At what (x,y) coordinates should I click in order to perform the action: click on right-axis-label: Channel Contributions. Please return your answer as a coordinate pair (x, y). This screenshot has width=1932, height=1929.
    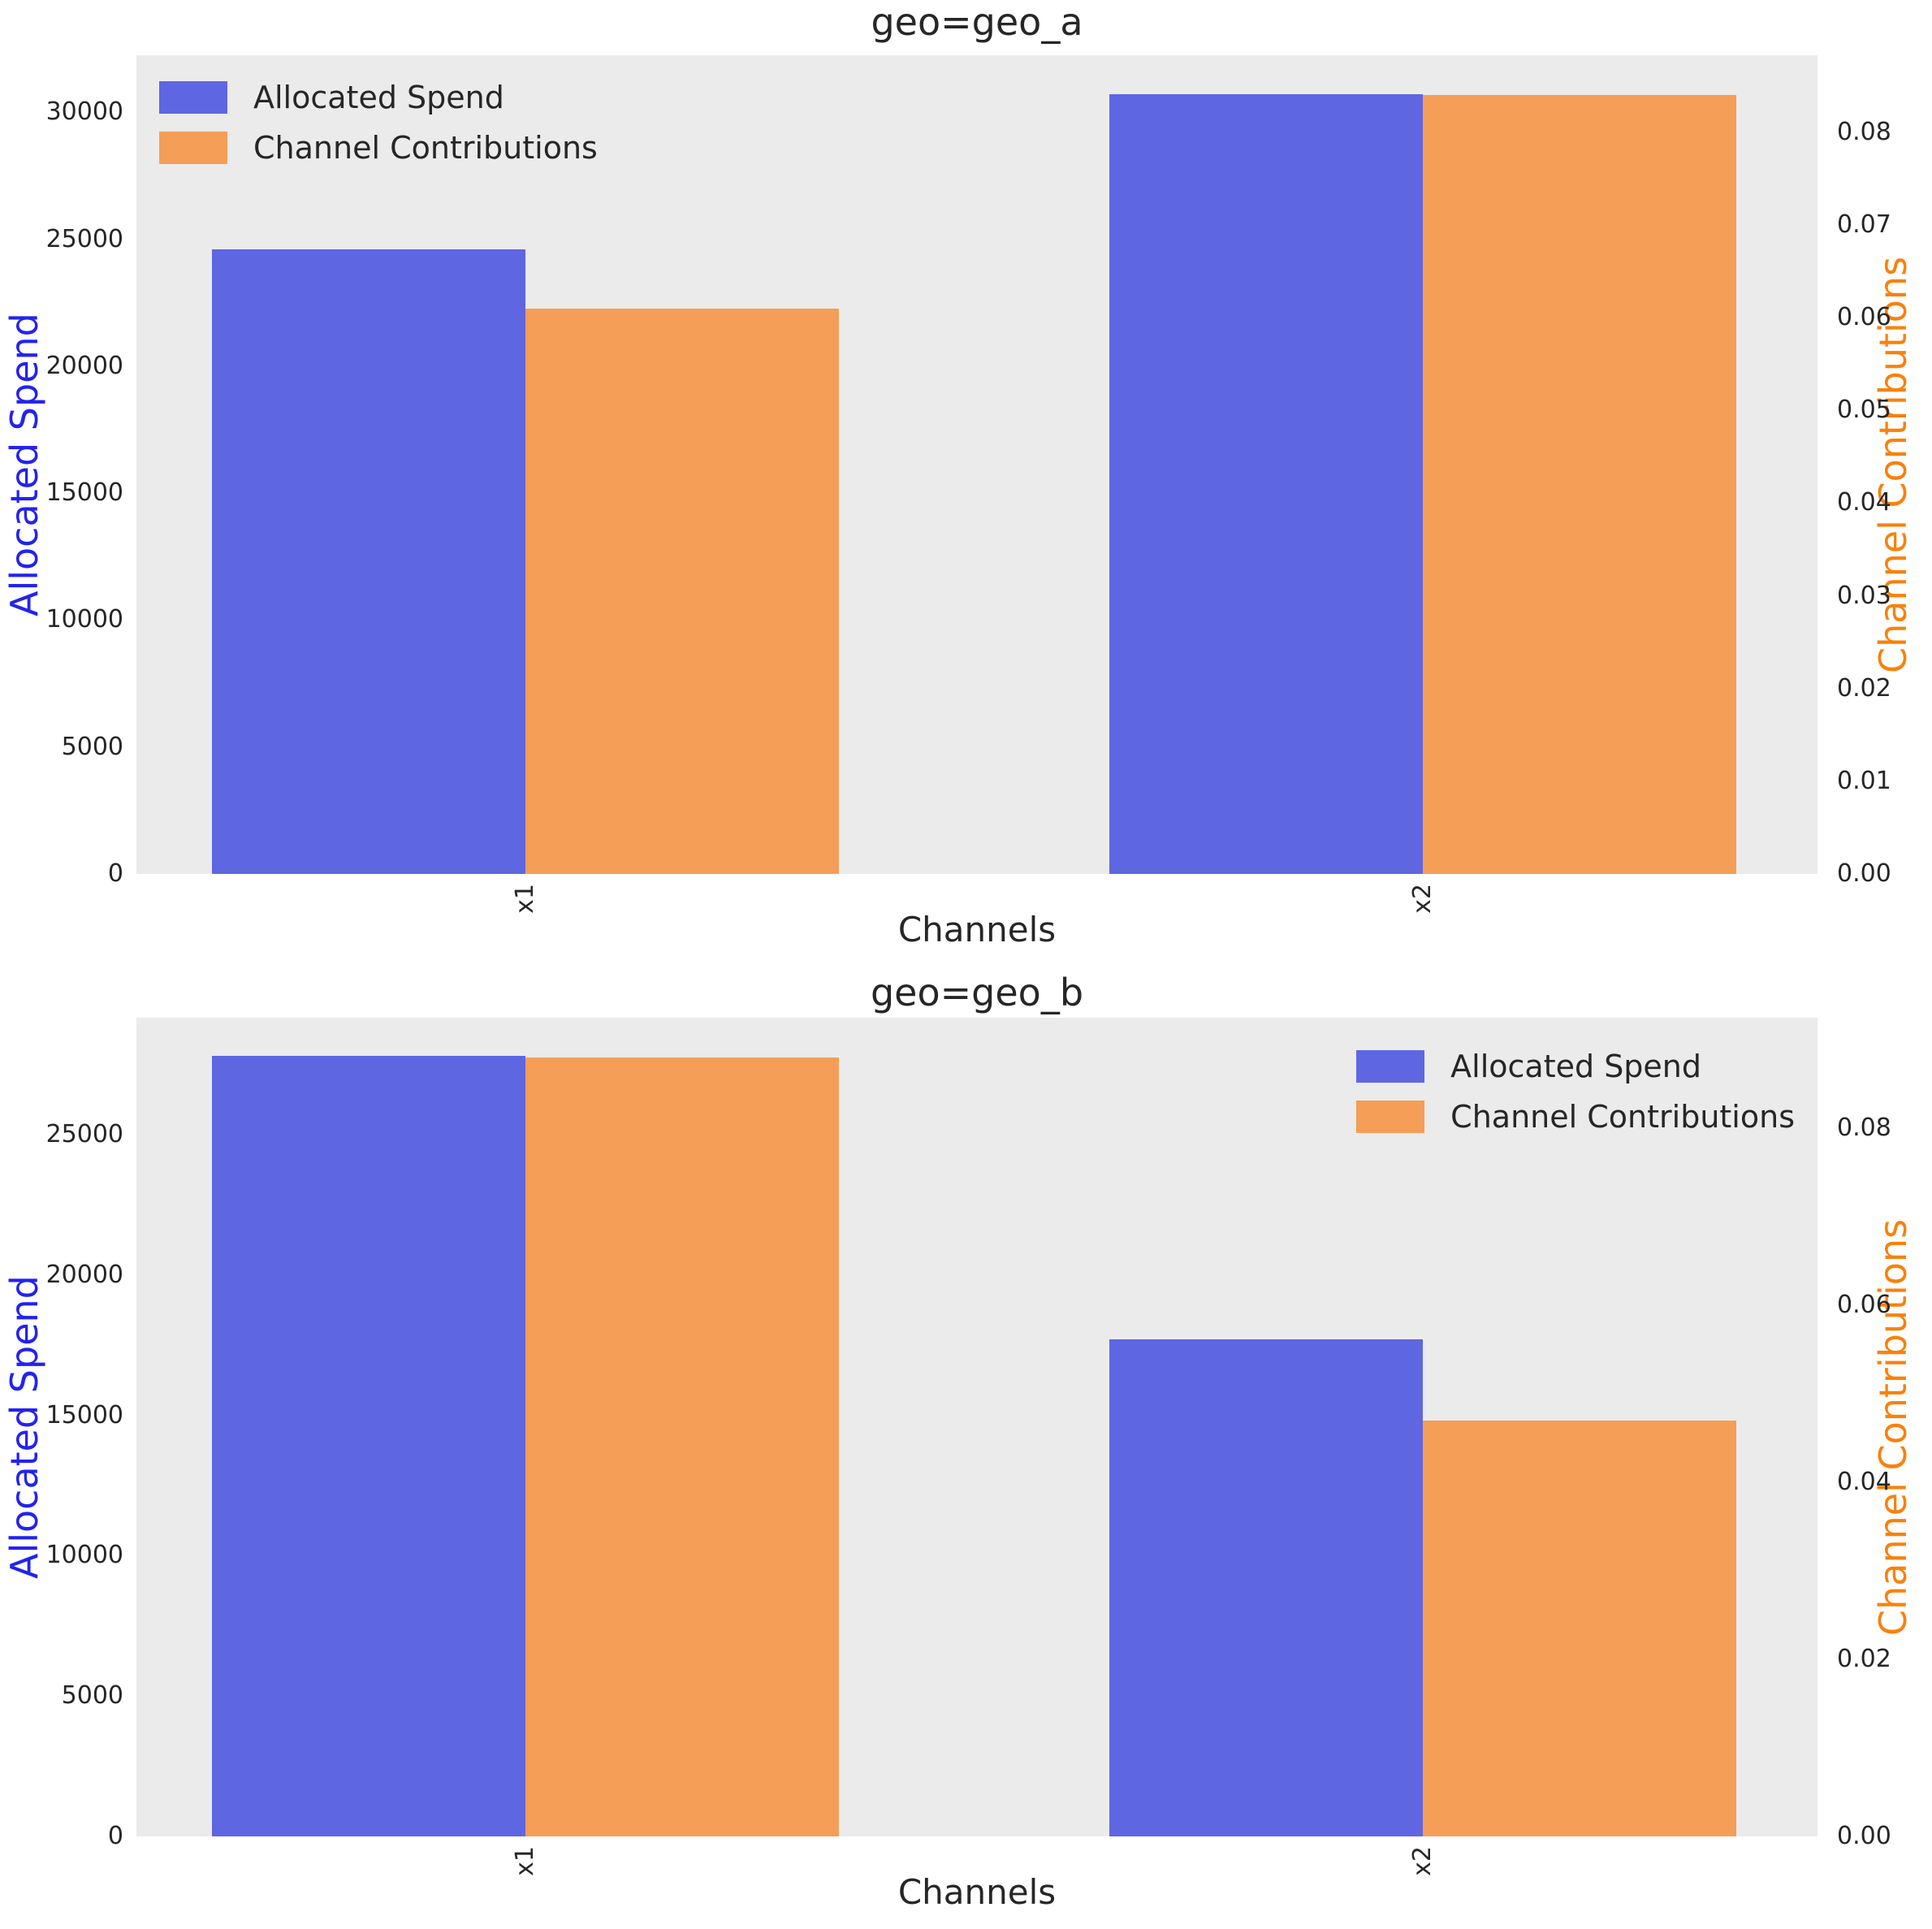
    Looking at the image, I should click on (1893, 464).